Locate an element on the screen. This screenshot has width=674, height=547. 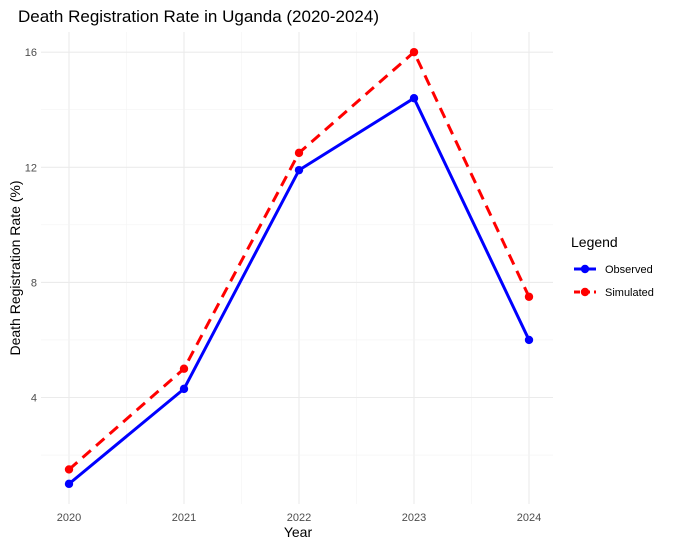
legend-label: Observed is located at coordinates (629, 270).